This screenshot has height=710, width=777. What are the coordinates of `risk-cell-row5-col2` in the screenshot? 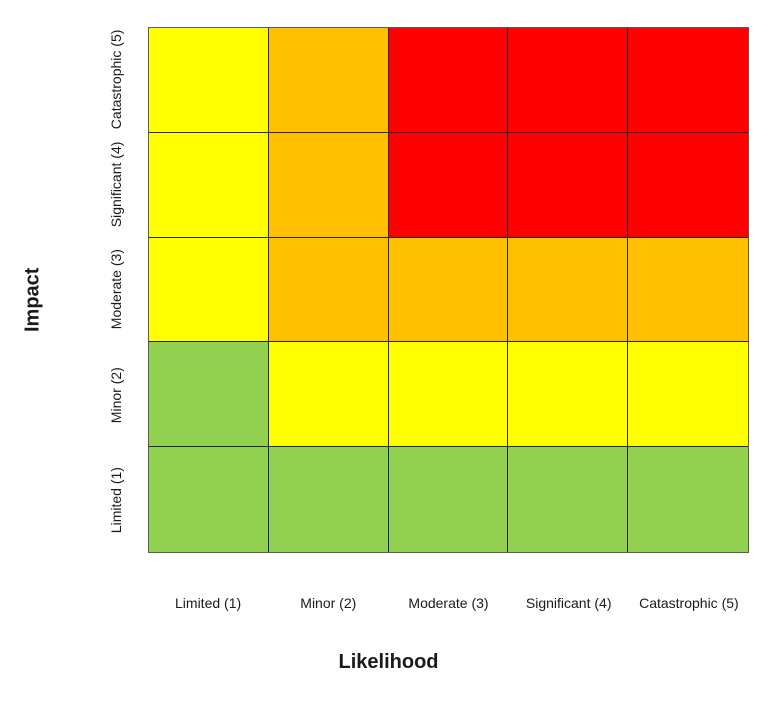 It's located at (328, 499).